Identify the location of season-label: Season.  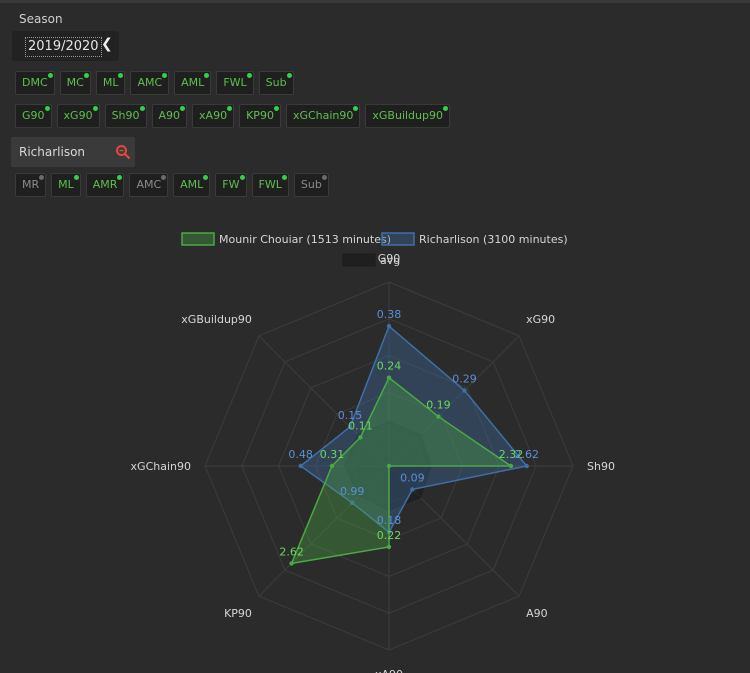
(41, 19).